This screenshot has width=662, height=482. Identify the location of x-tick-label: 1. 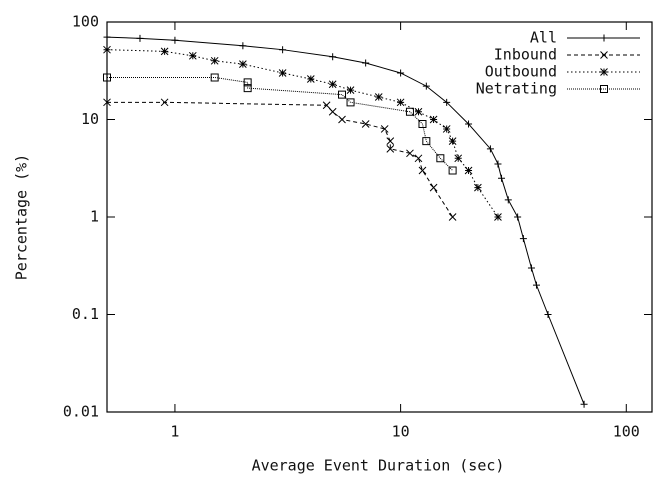
(174, 432).